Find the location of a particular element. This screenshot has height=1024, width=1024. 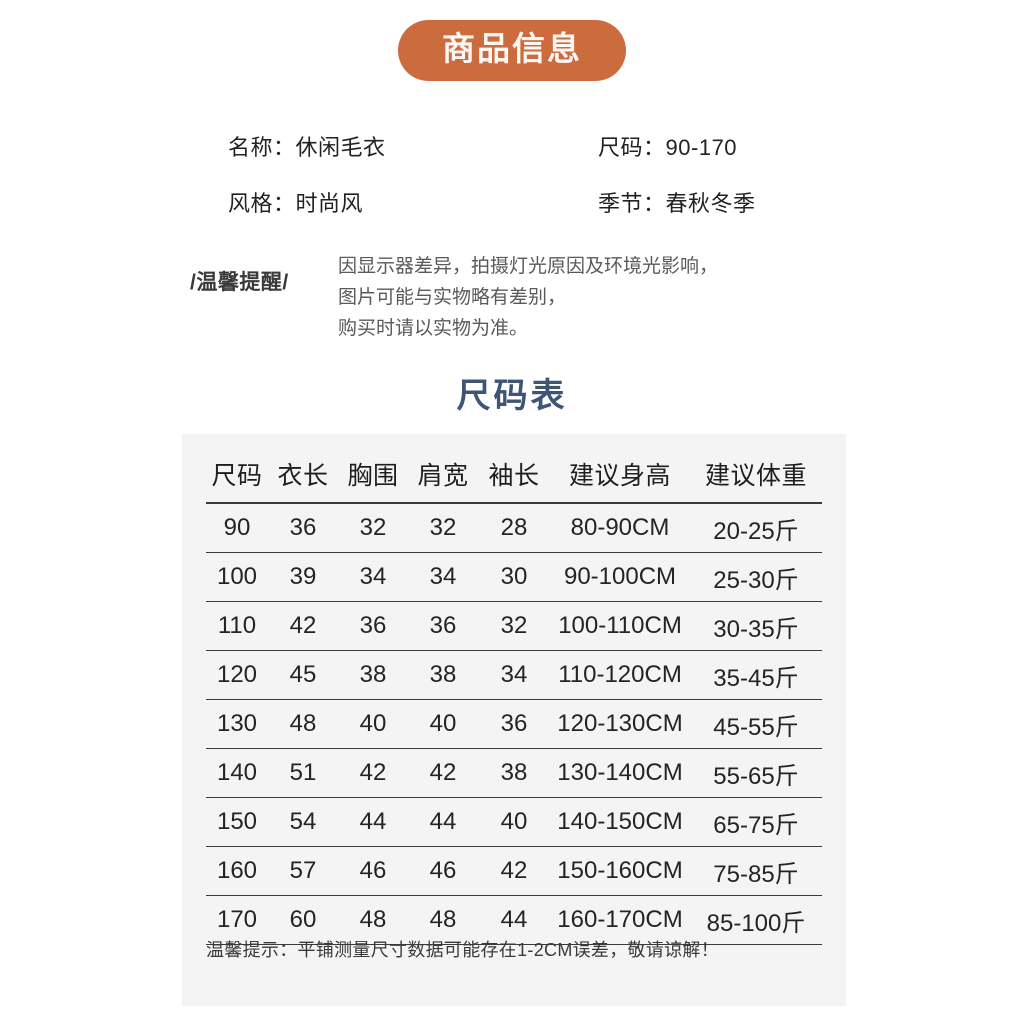

table-row: 170 60 48 48 44 160-170CM 85-100斤 is located at coordinates (514, 920).